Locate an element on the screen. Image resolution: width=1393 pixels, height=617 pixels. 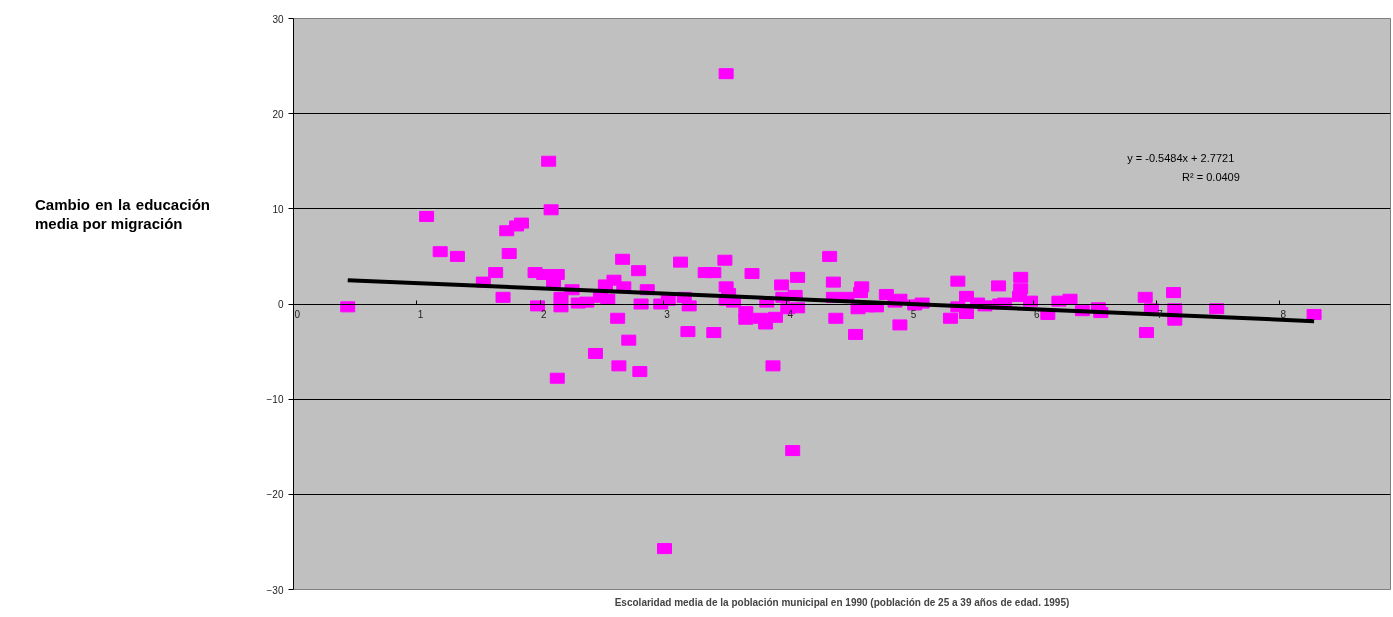
x-tick-label: 6 is located at coordinates (1037, 314).